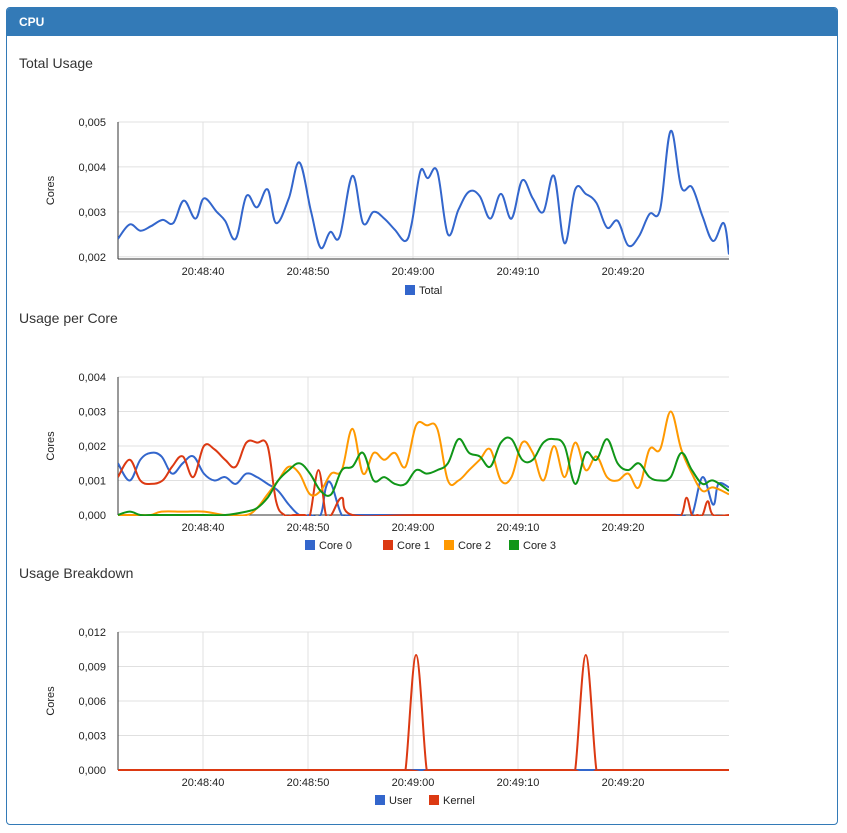 The height and width of the screenshot is (833, 847). I want to click on chart-title-usage-per-core: Usage per Core, so click(68, 318).